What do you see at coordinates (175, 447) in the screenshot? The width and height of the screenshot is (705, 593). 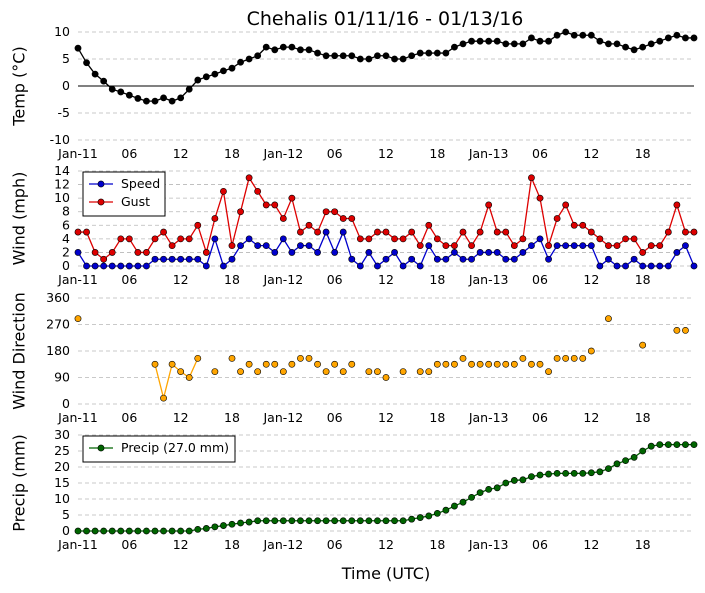 I see `legend-label: Precip (27.0 mm)` at bounding box center [175, 447].